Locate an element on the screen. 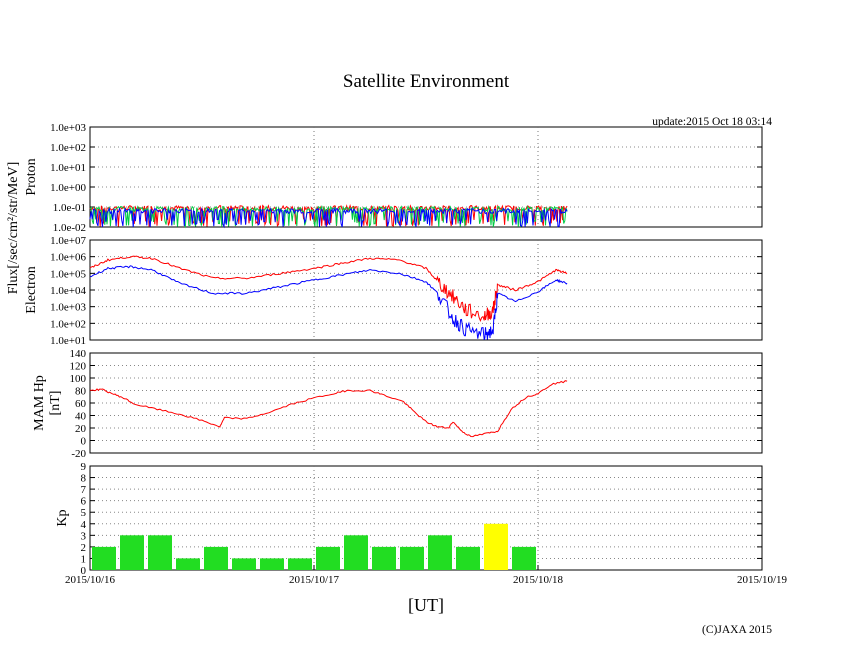 The image size is (846, 655). magnetometer-ytick-label: 0 is located at coordinates (84, 442).